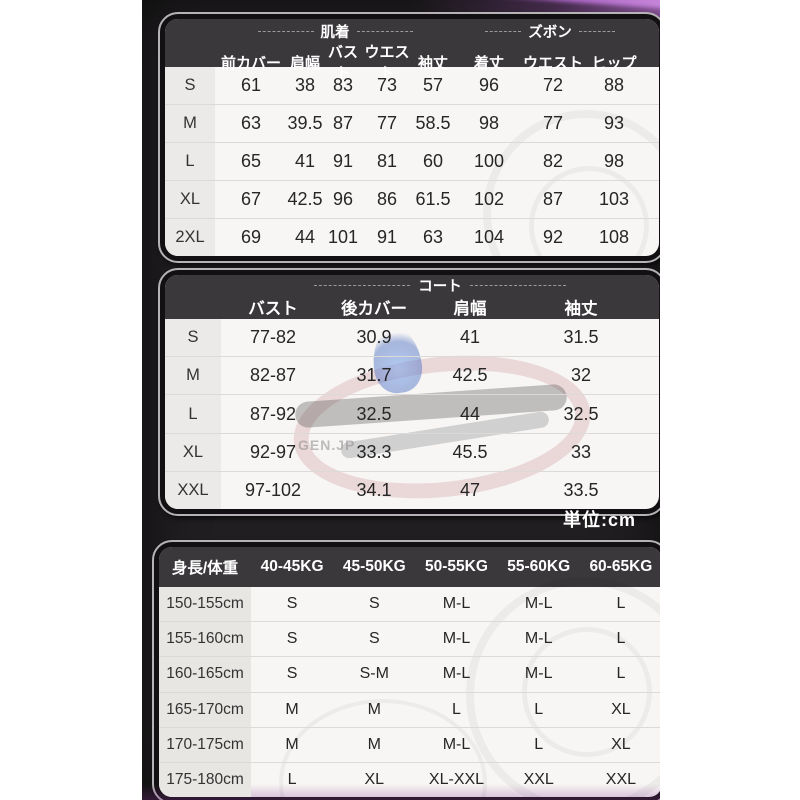 The height and width of the screenshot is (800, 800). Describe the element at coordinates (409, 604) in the screenshot. I see `table-row: 150-155cm S S M-L M-L L` at that location.